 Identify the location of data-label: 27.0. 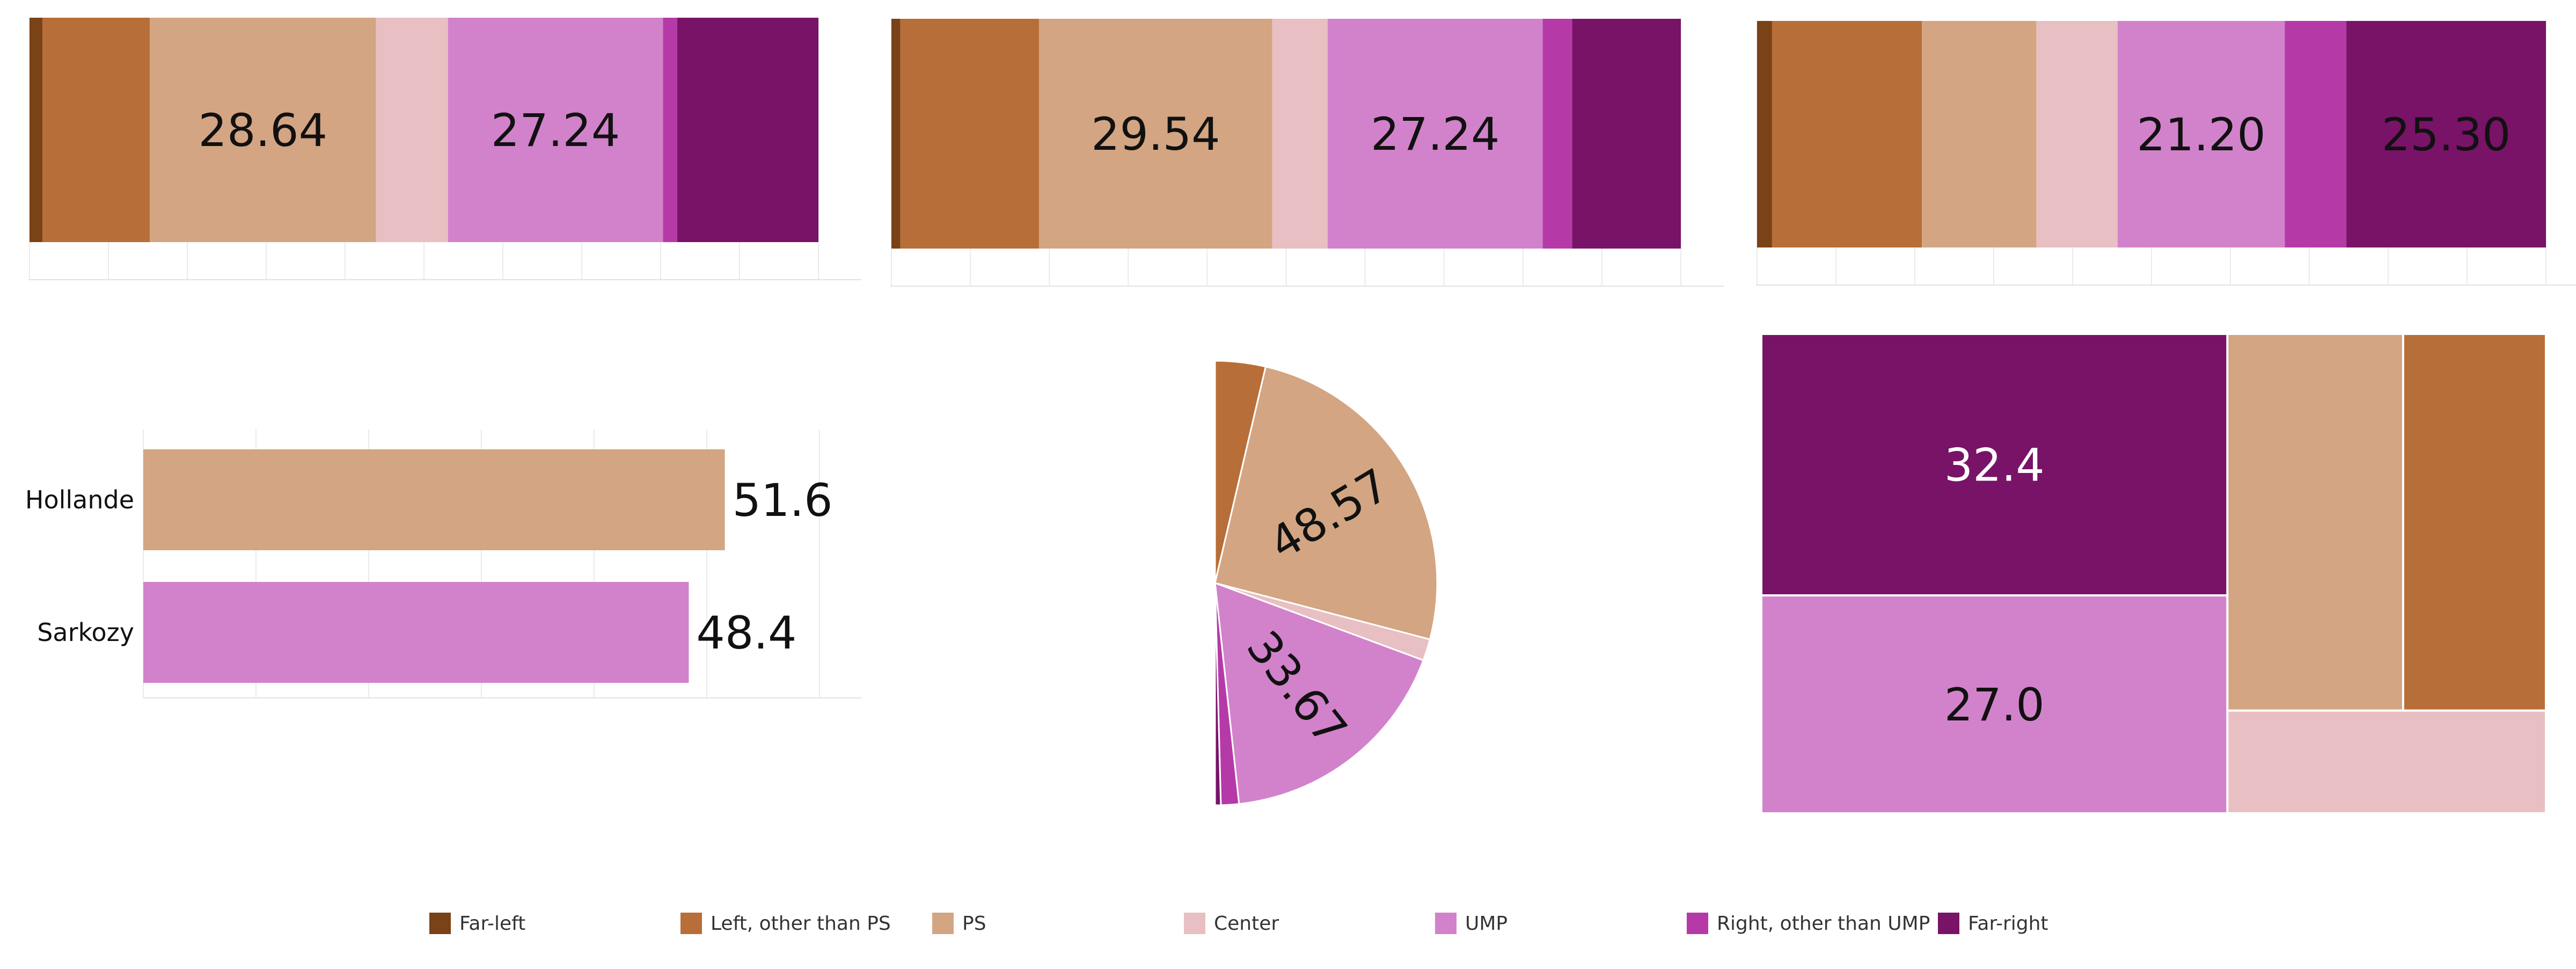
(1994, 705).